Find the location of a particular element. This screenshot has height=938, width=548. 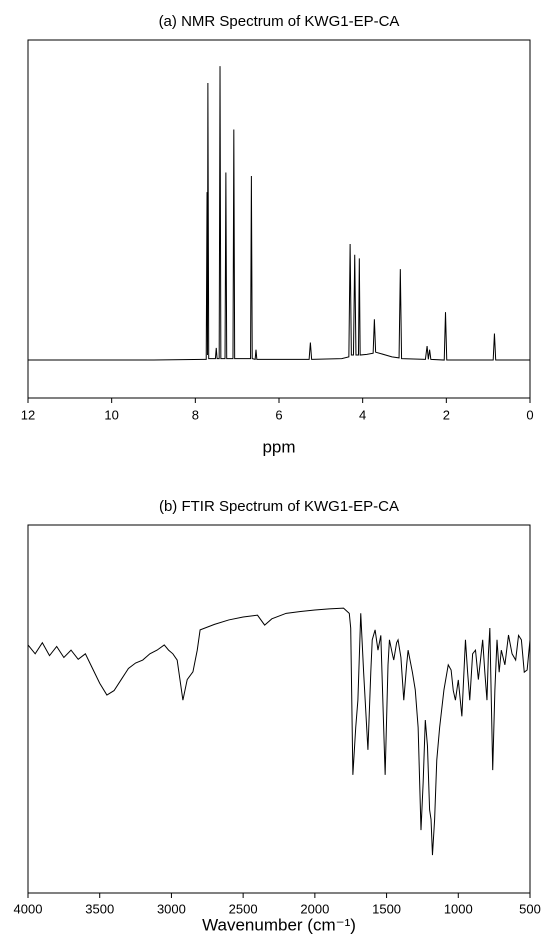

x-tick-label: 2000 is located at coordinates (314, 908).